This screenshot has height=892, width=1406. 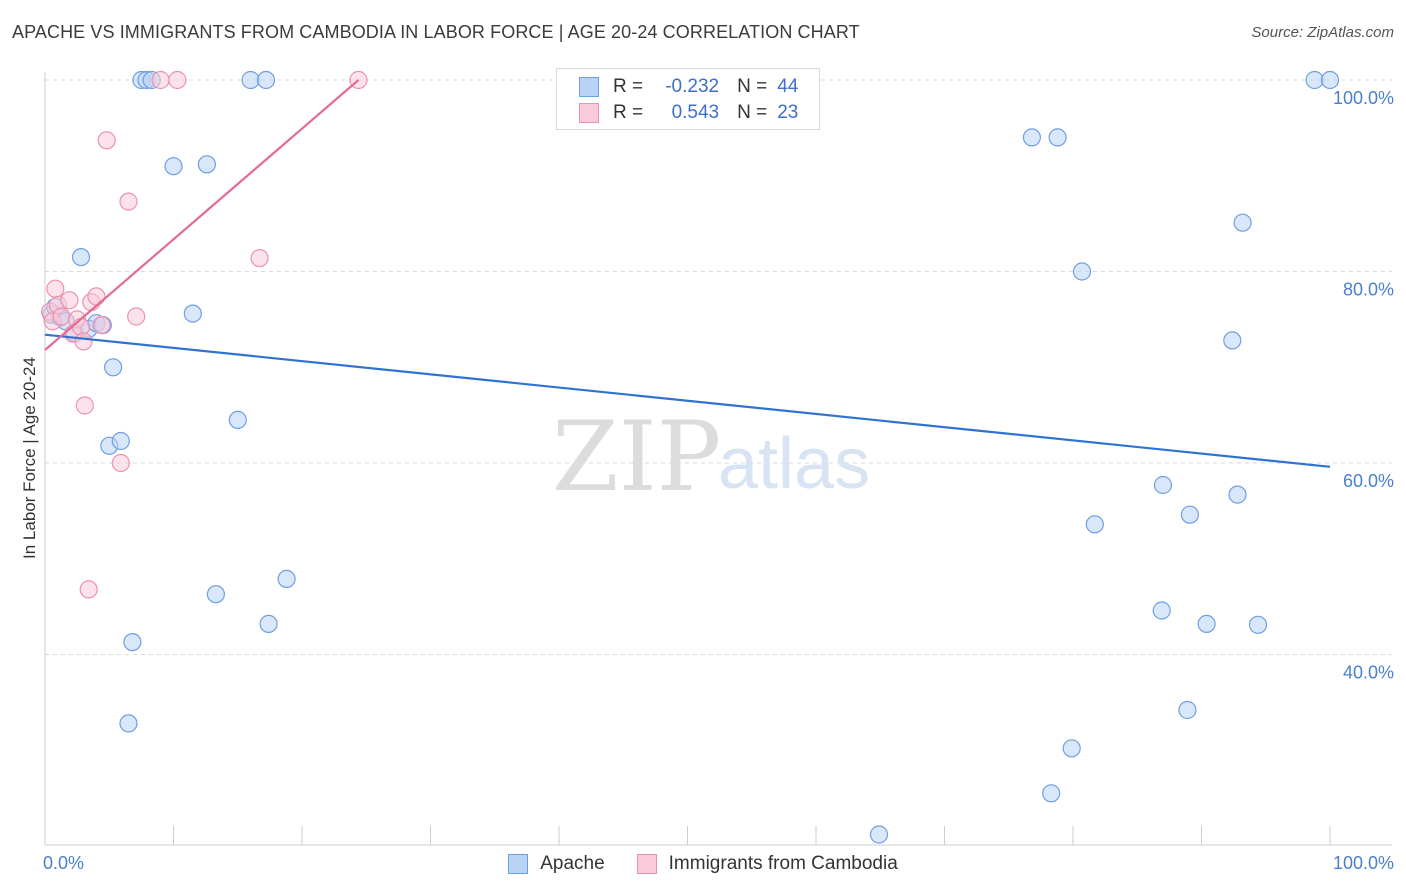 I want to click on legend-item-apache: Apache, so click(x=556, y=864).